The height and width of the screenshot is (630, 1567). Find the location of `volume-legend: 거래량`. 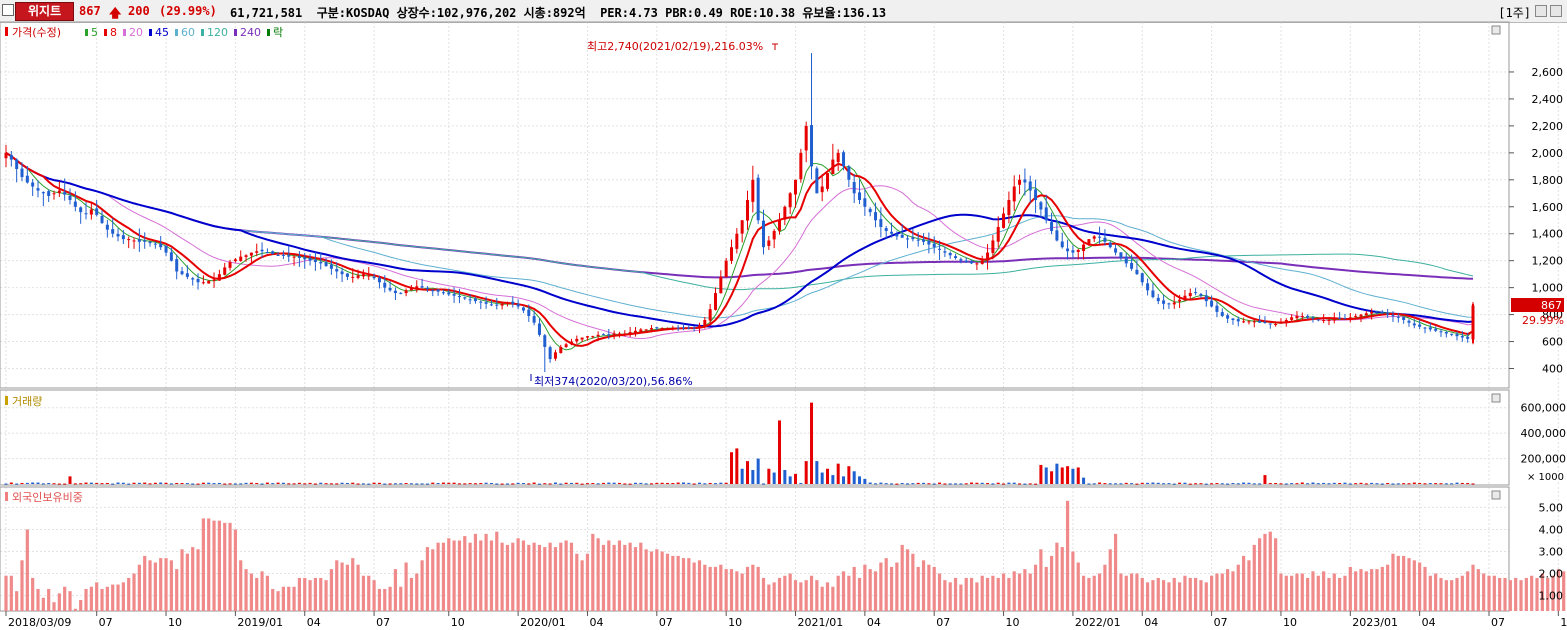

volume-legend: 거래량 is located at coordinates (23, 401).